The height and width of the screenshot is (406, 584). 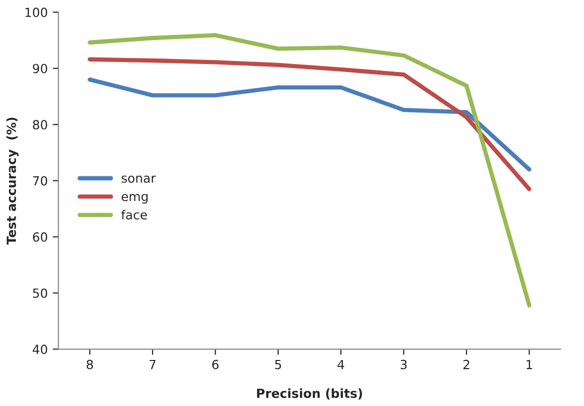 What do you see at coordinates (466, 365) in the screenshot?
I see `x-tick-label: 2` at bounding box center [466, 365].